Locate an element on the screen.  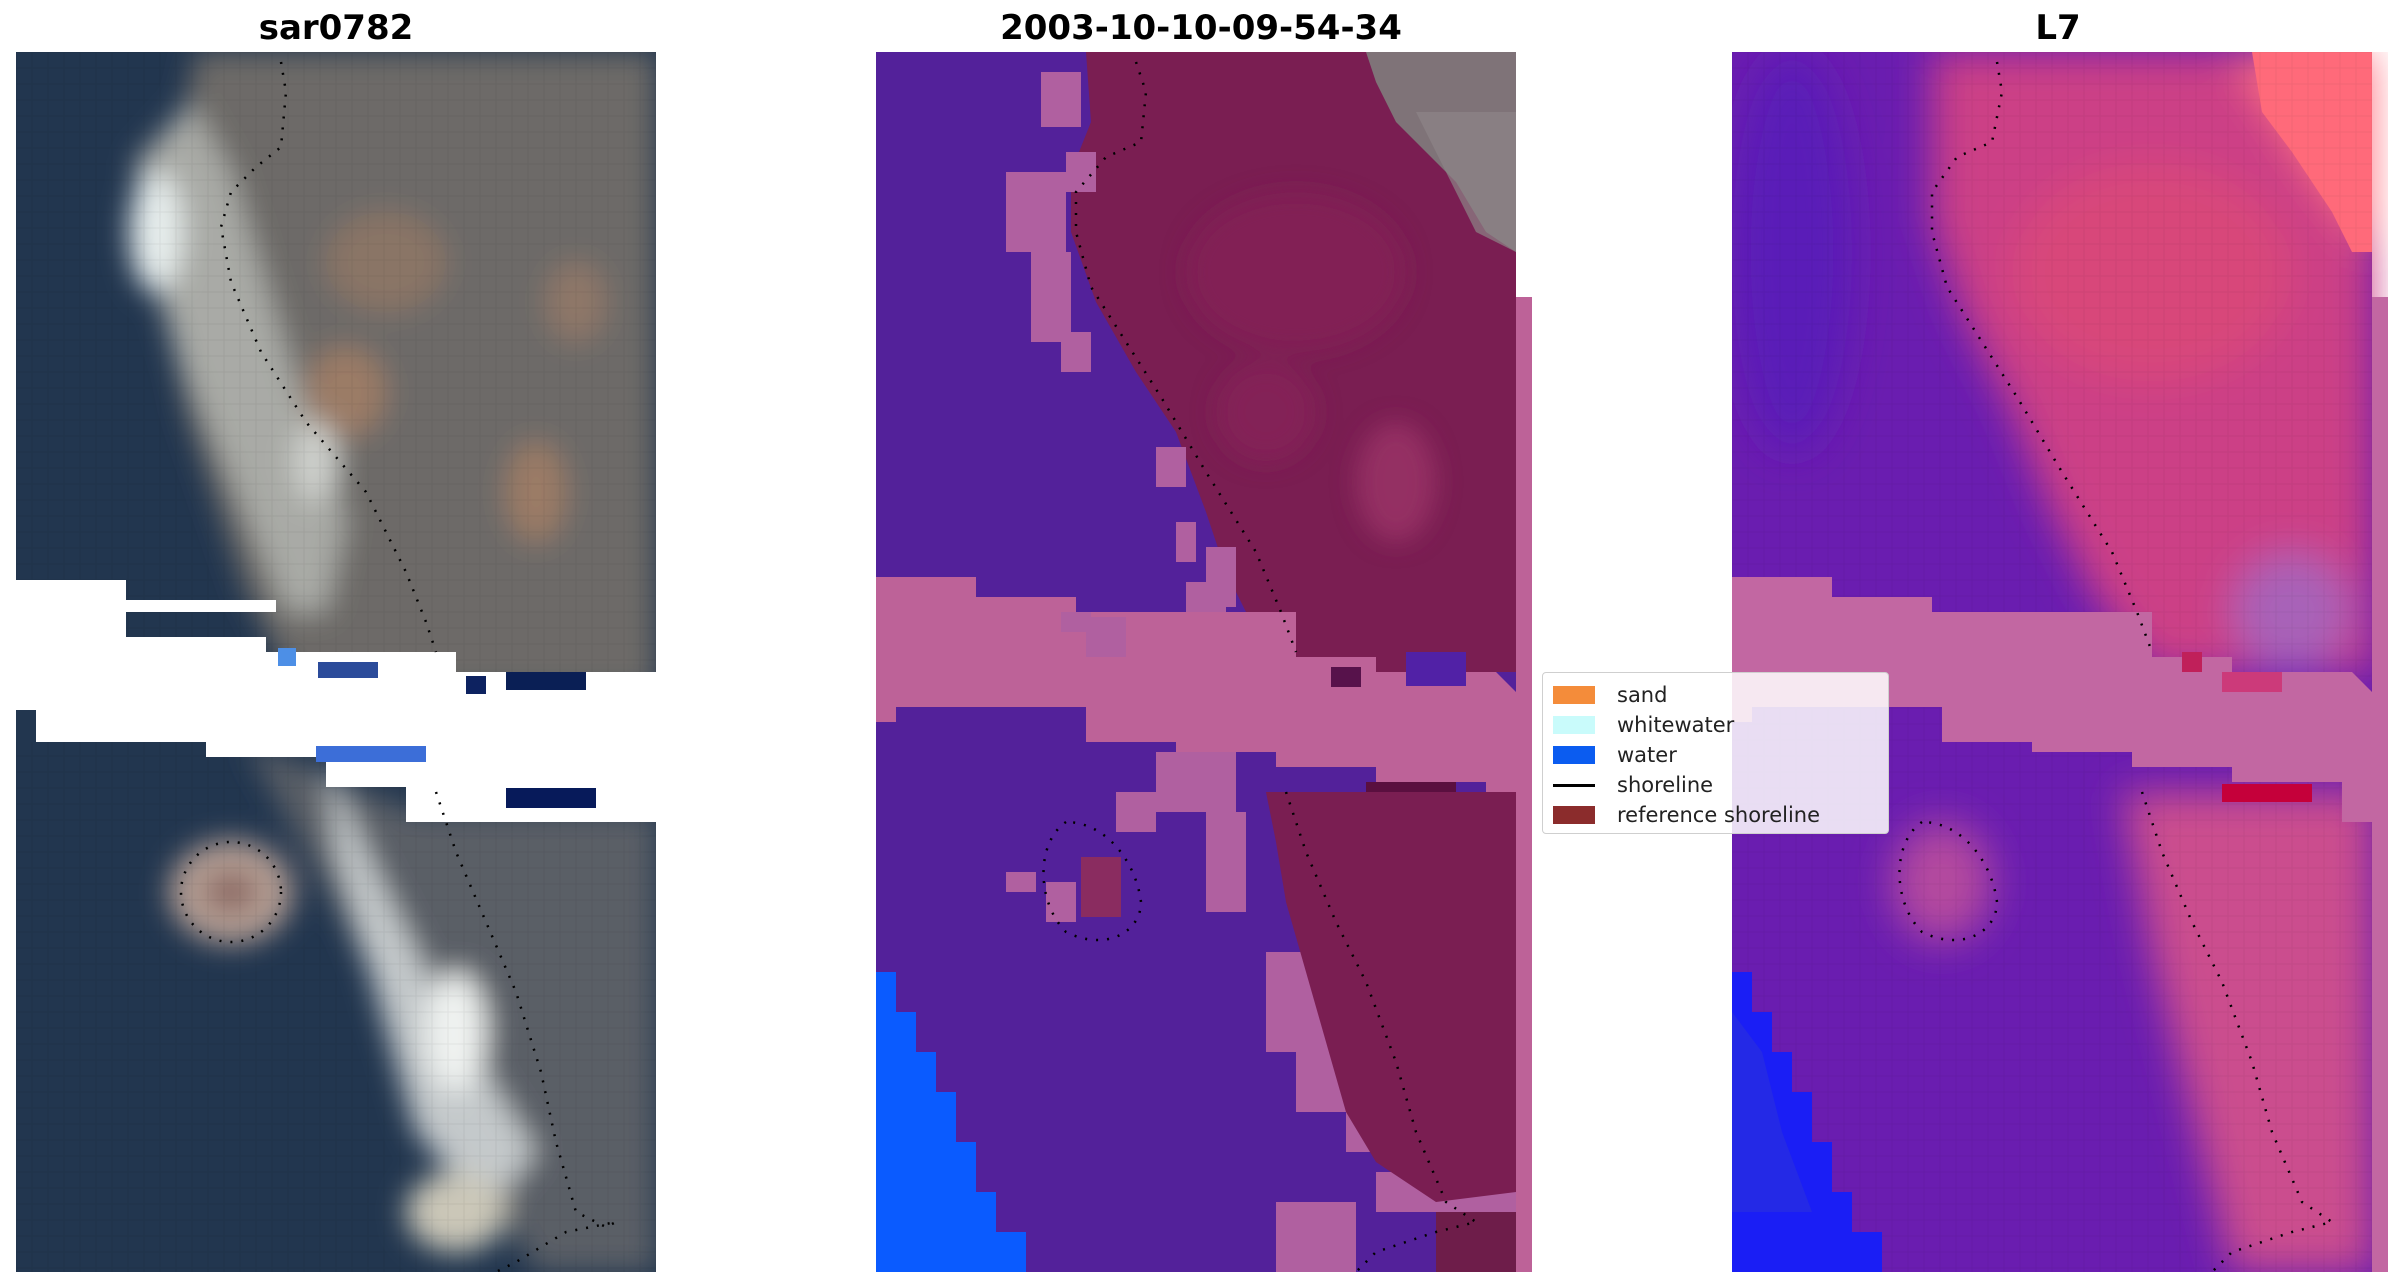
legend-label: water is located at coordinates (1647, 755).